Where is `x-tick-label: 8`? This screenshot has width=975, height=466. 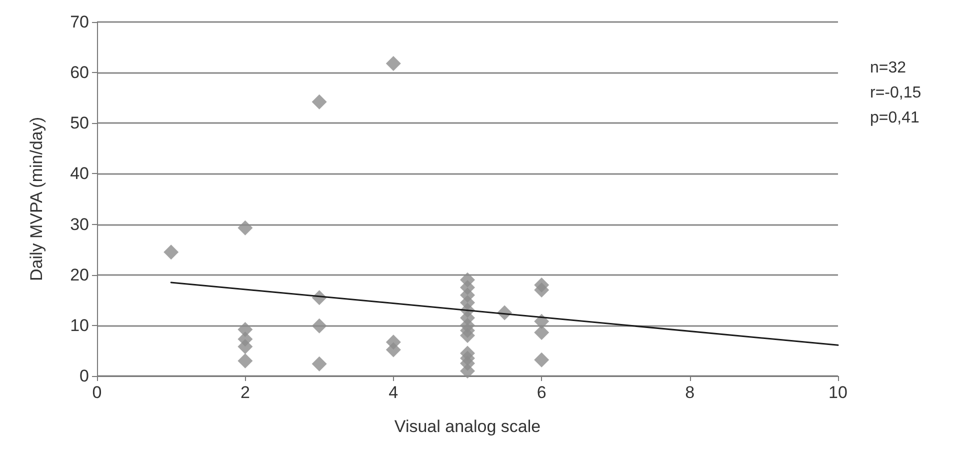
x-tick-label: 8 is located at coordinates (690, 392).